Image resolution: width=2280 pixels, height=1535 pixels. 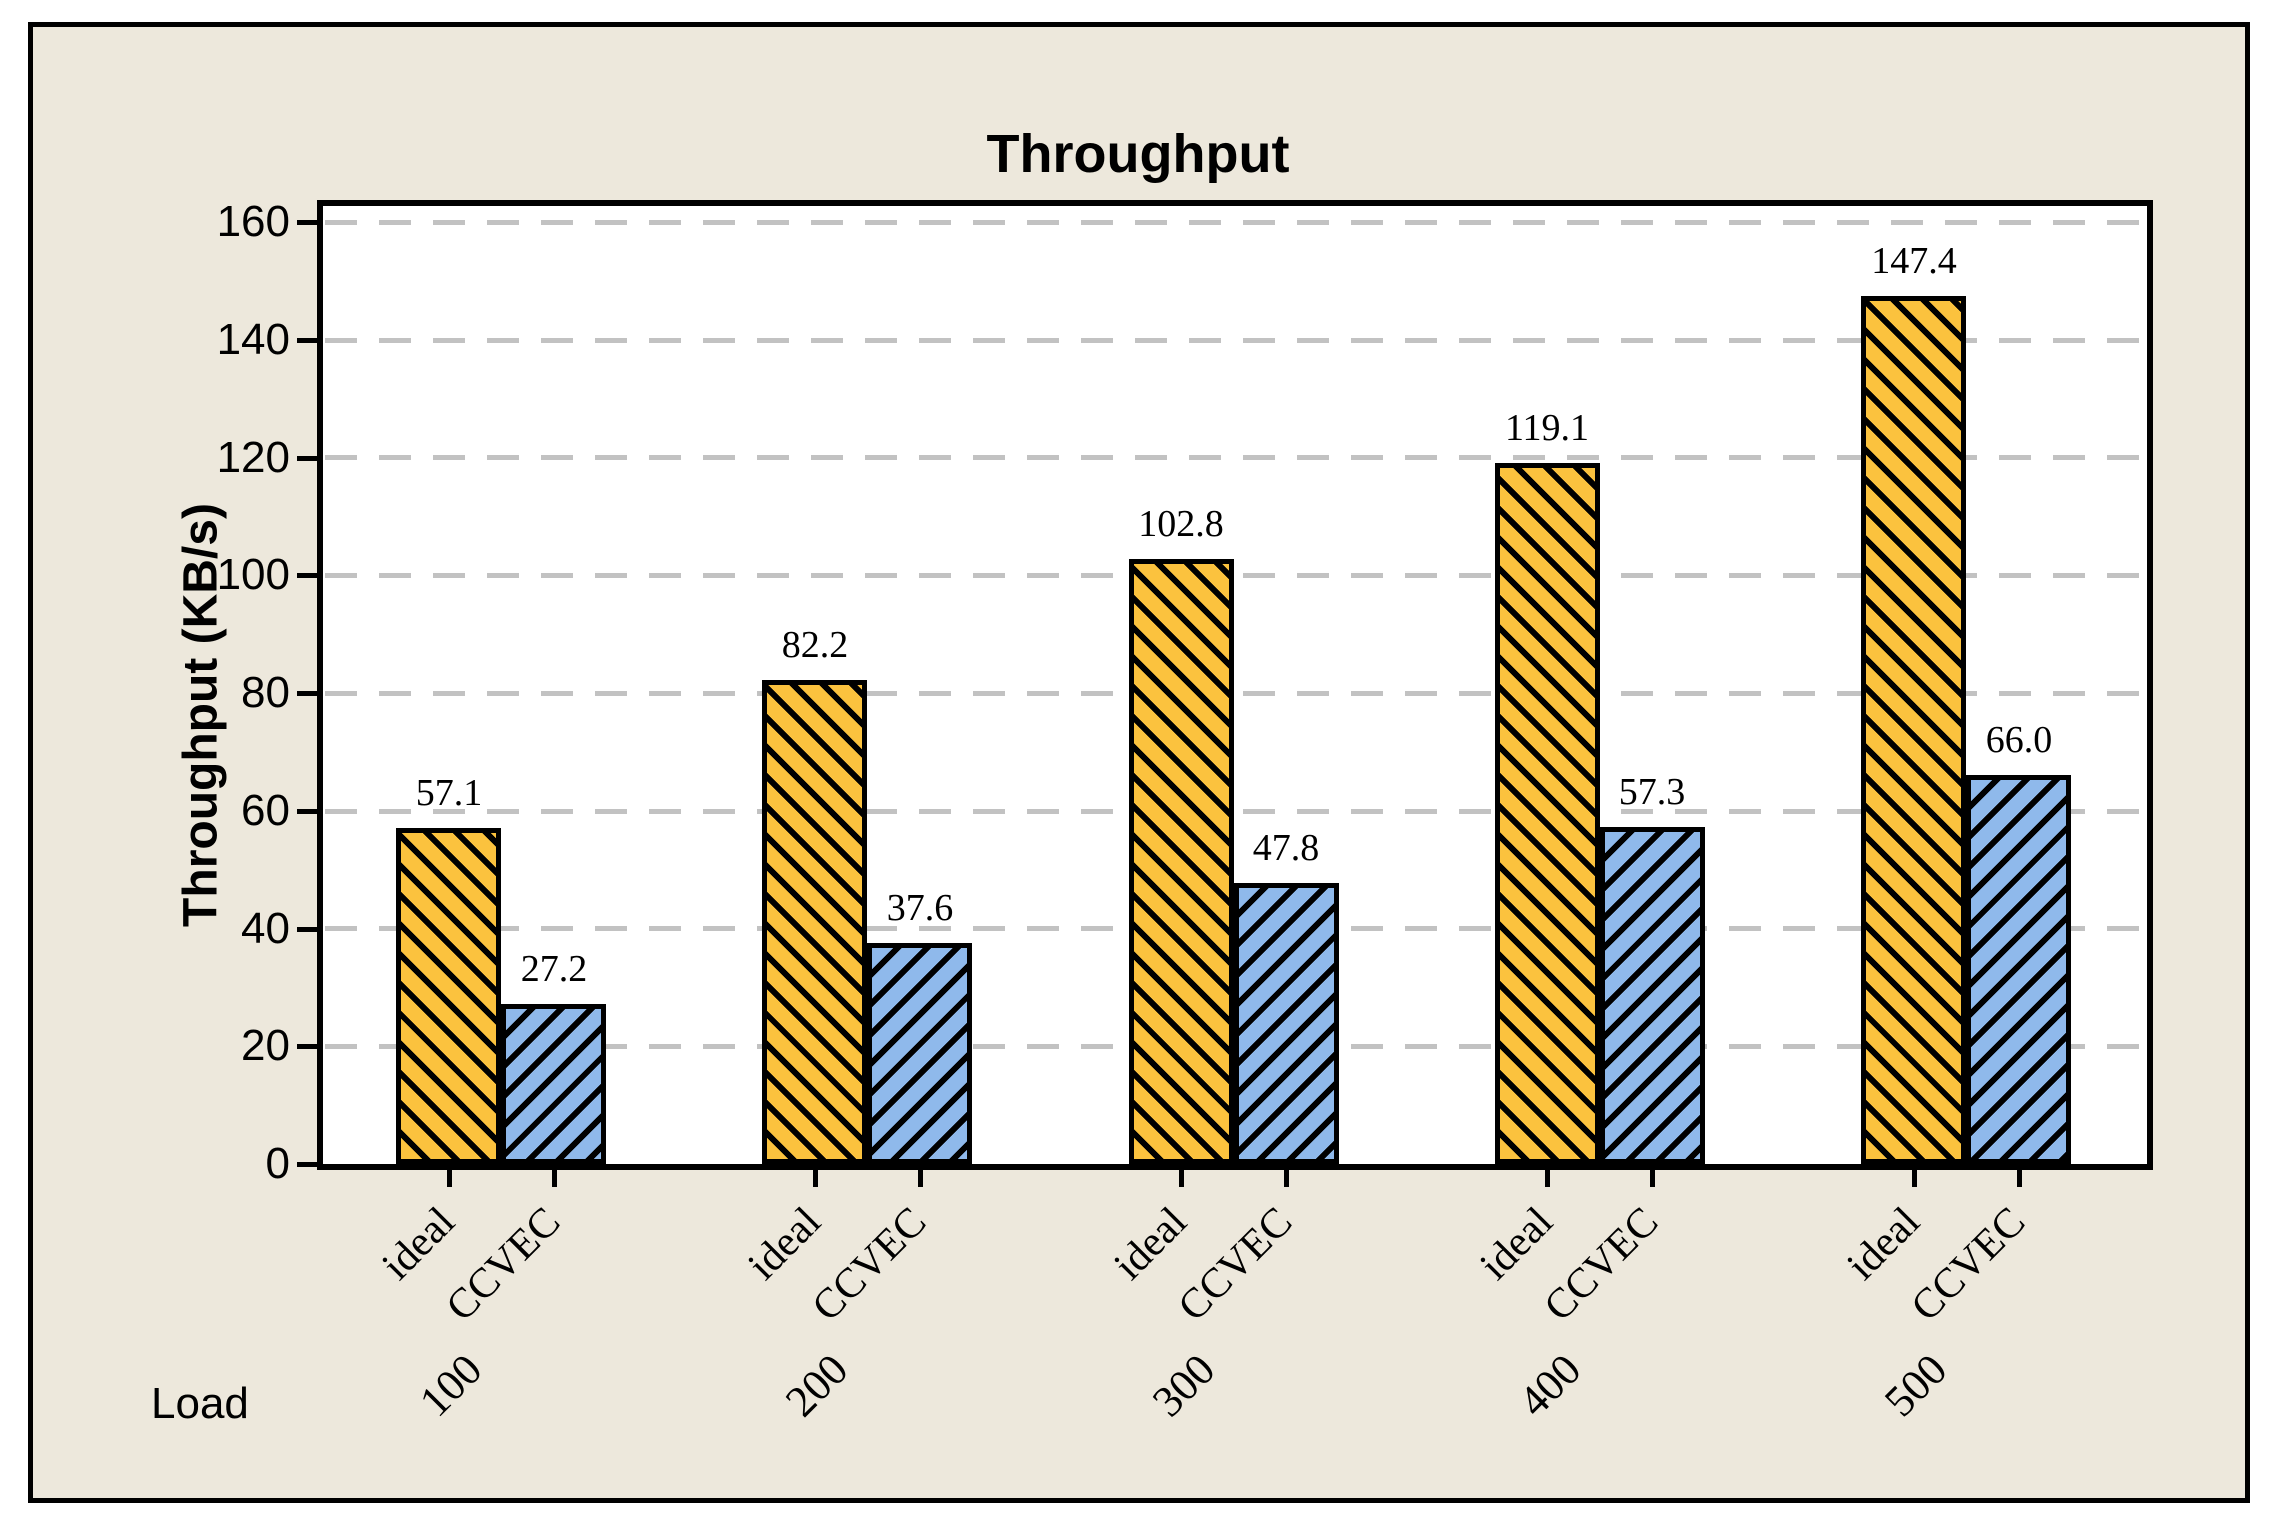 I want to click on bar-value-label: 57.3, so click(x=1652, y=792).